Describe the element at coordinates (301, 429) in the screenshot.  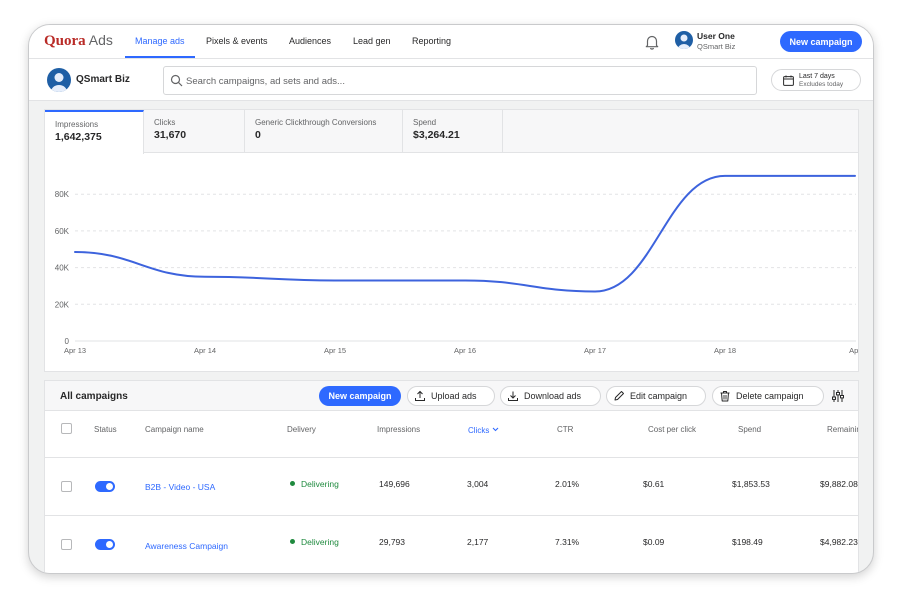
I see `col-delivery: Delivery` at that location.